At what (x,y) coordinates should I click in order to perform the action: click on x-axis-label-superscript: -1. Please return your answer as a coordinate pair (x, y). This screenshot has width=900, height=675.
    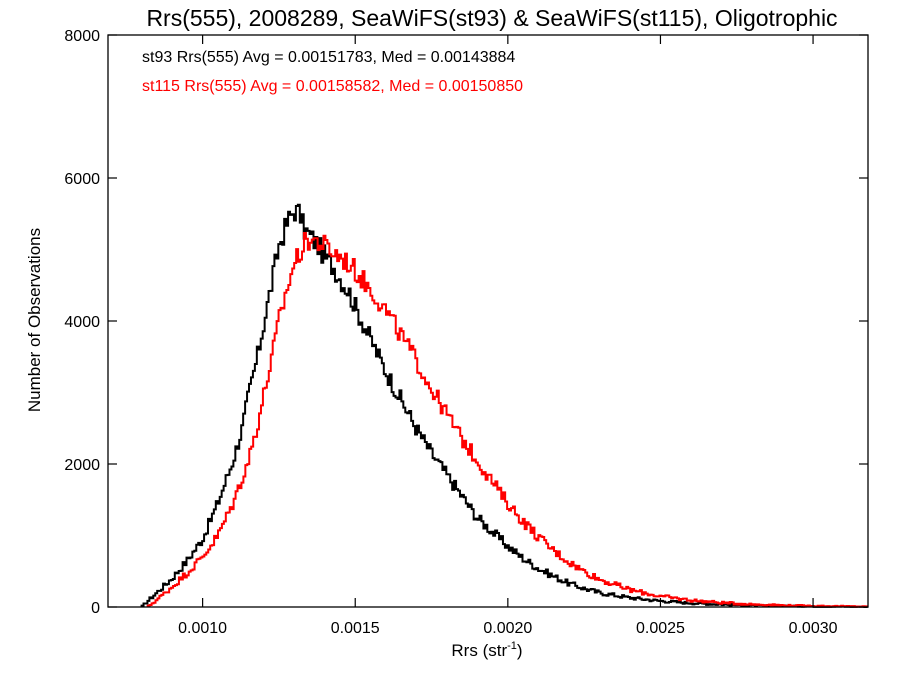
    Looking at the image, I should click on (512, 646).